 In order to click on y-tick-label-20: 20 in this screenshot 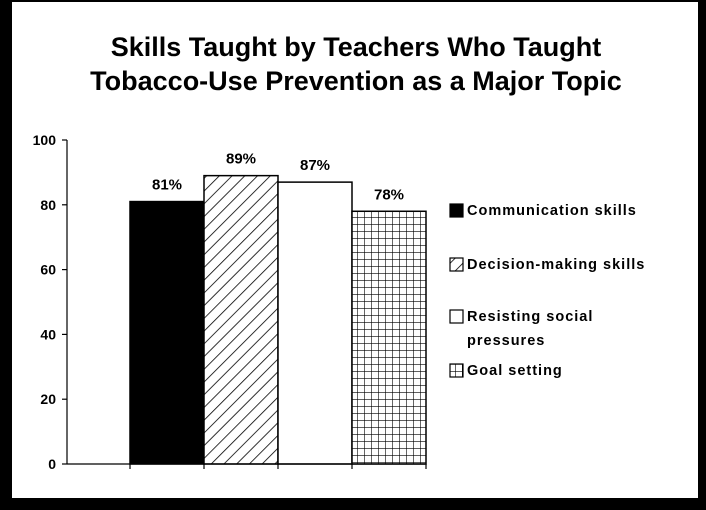, I will do `click(48, 399)`.